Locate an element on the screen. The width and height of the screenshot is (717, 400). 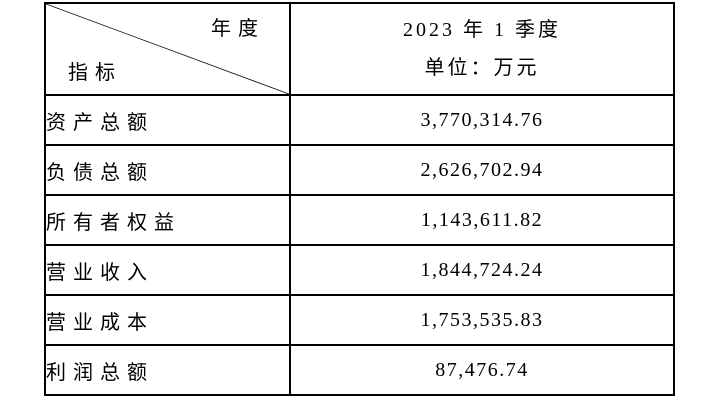
diagonal-header-cell: 年度 指标 is located at coordinates (167, 49).